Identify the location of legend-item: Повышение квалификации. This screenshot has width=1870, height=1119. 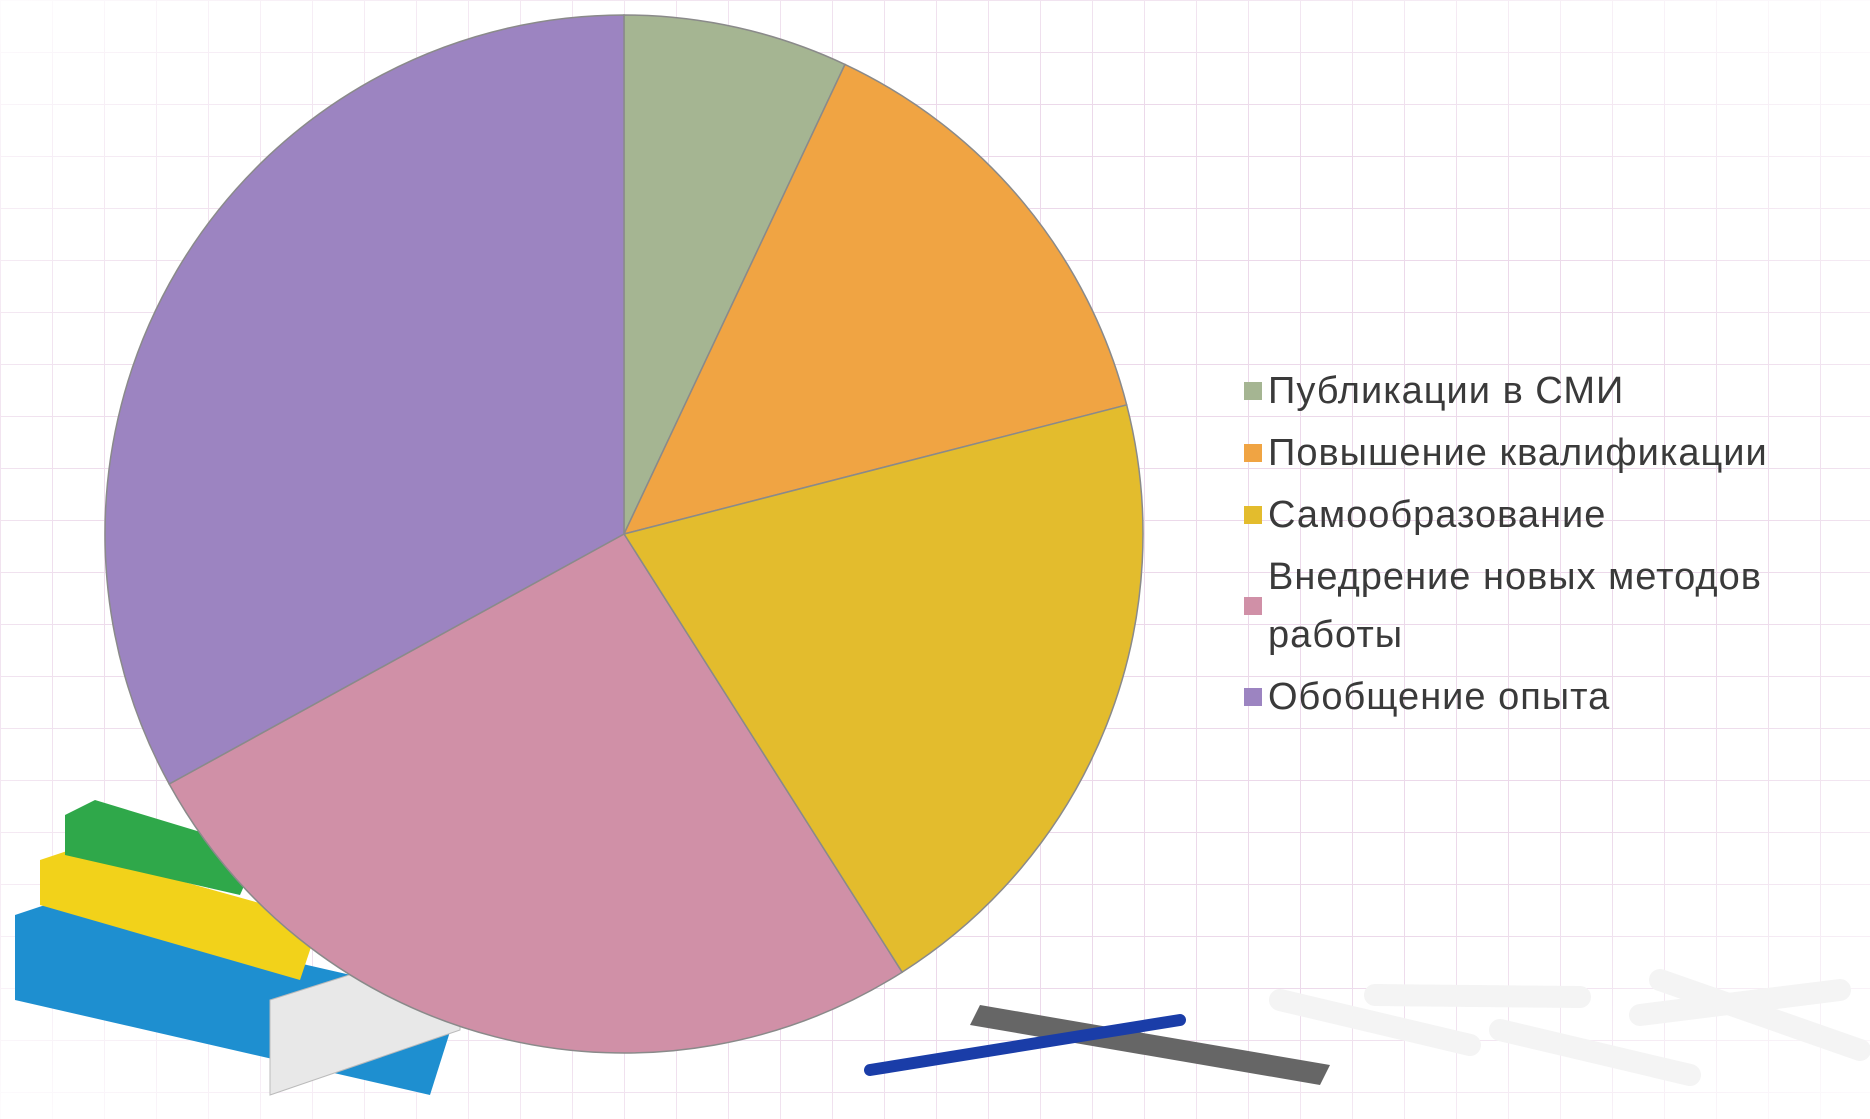
(1544, 453).